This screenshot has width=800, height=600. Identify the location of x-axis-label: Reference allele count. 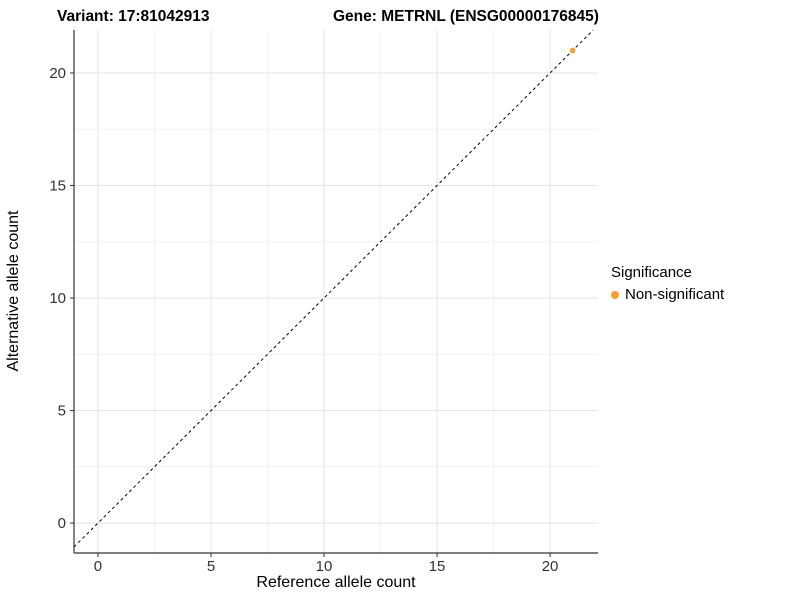
(336, 582).